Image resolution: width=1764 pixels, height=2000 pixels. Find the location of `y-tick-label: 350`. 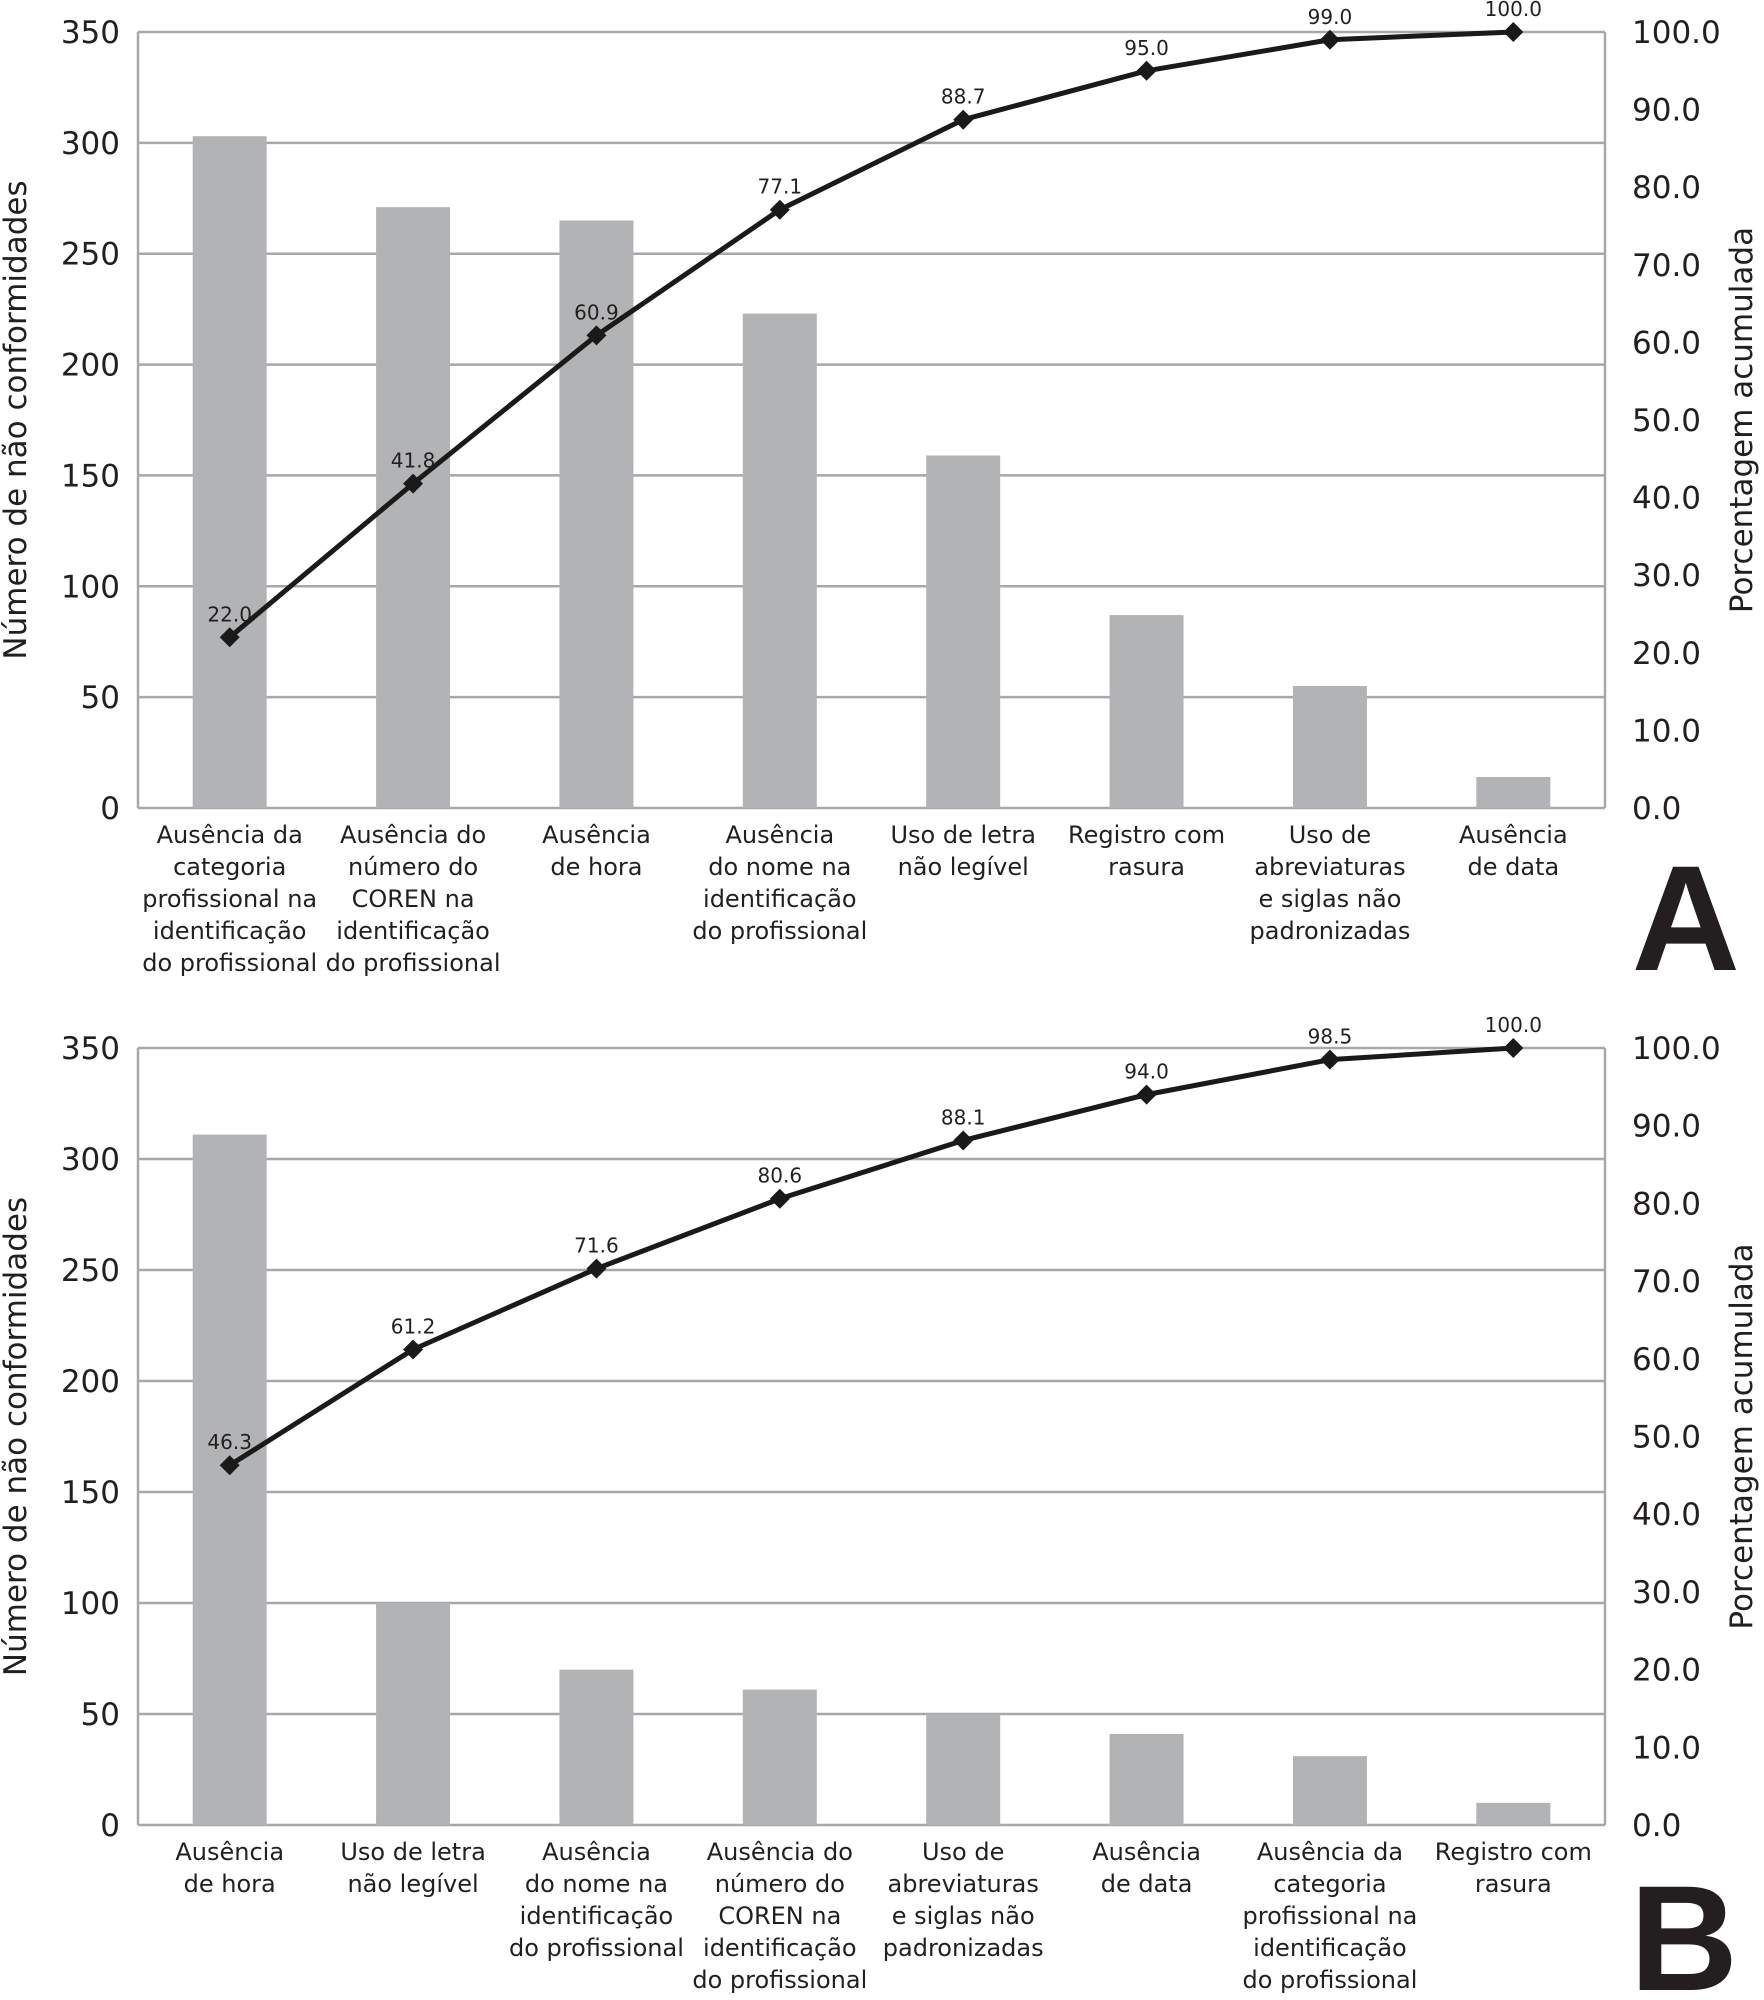

y-tick-label: 350 is located at coordinates (90, 33).